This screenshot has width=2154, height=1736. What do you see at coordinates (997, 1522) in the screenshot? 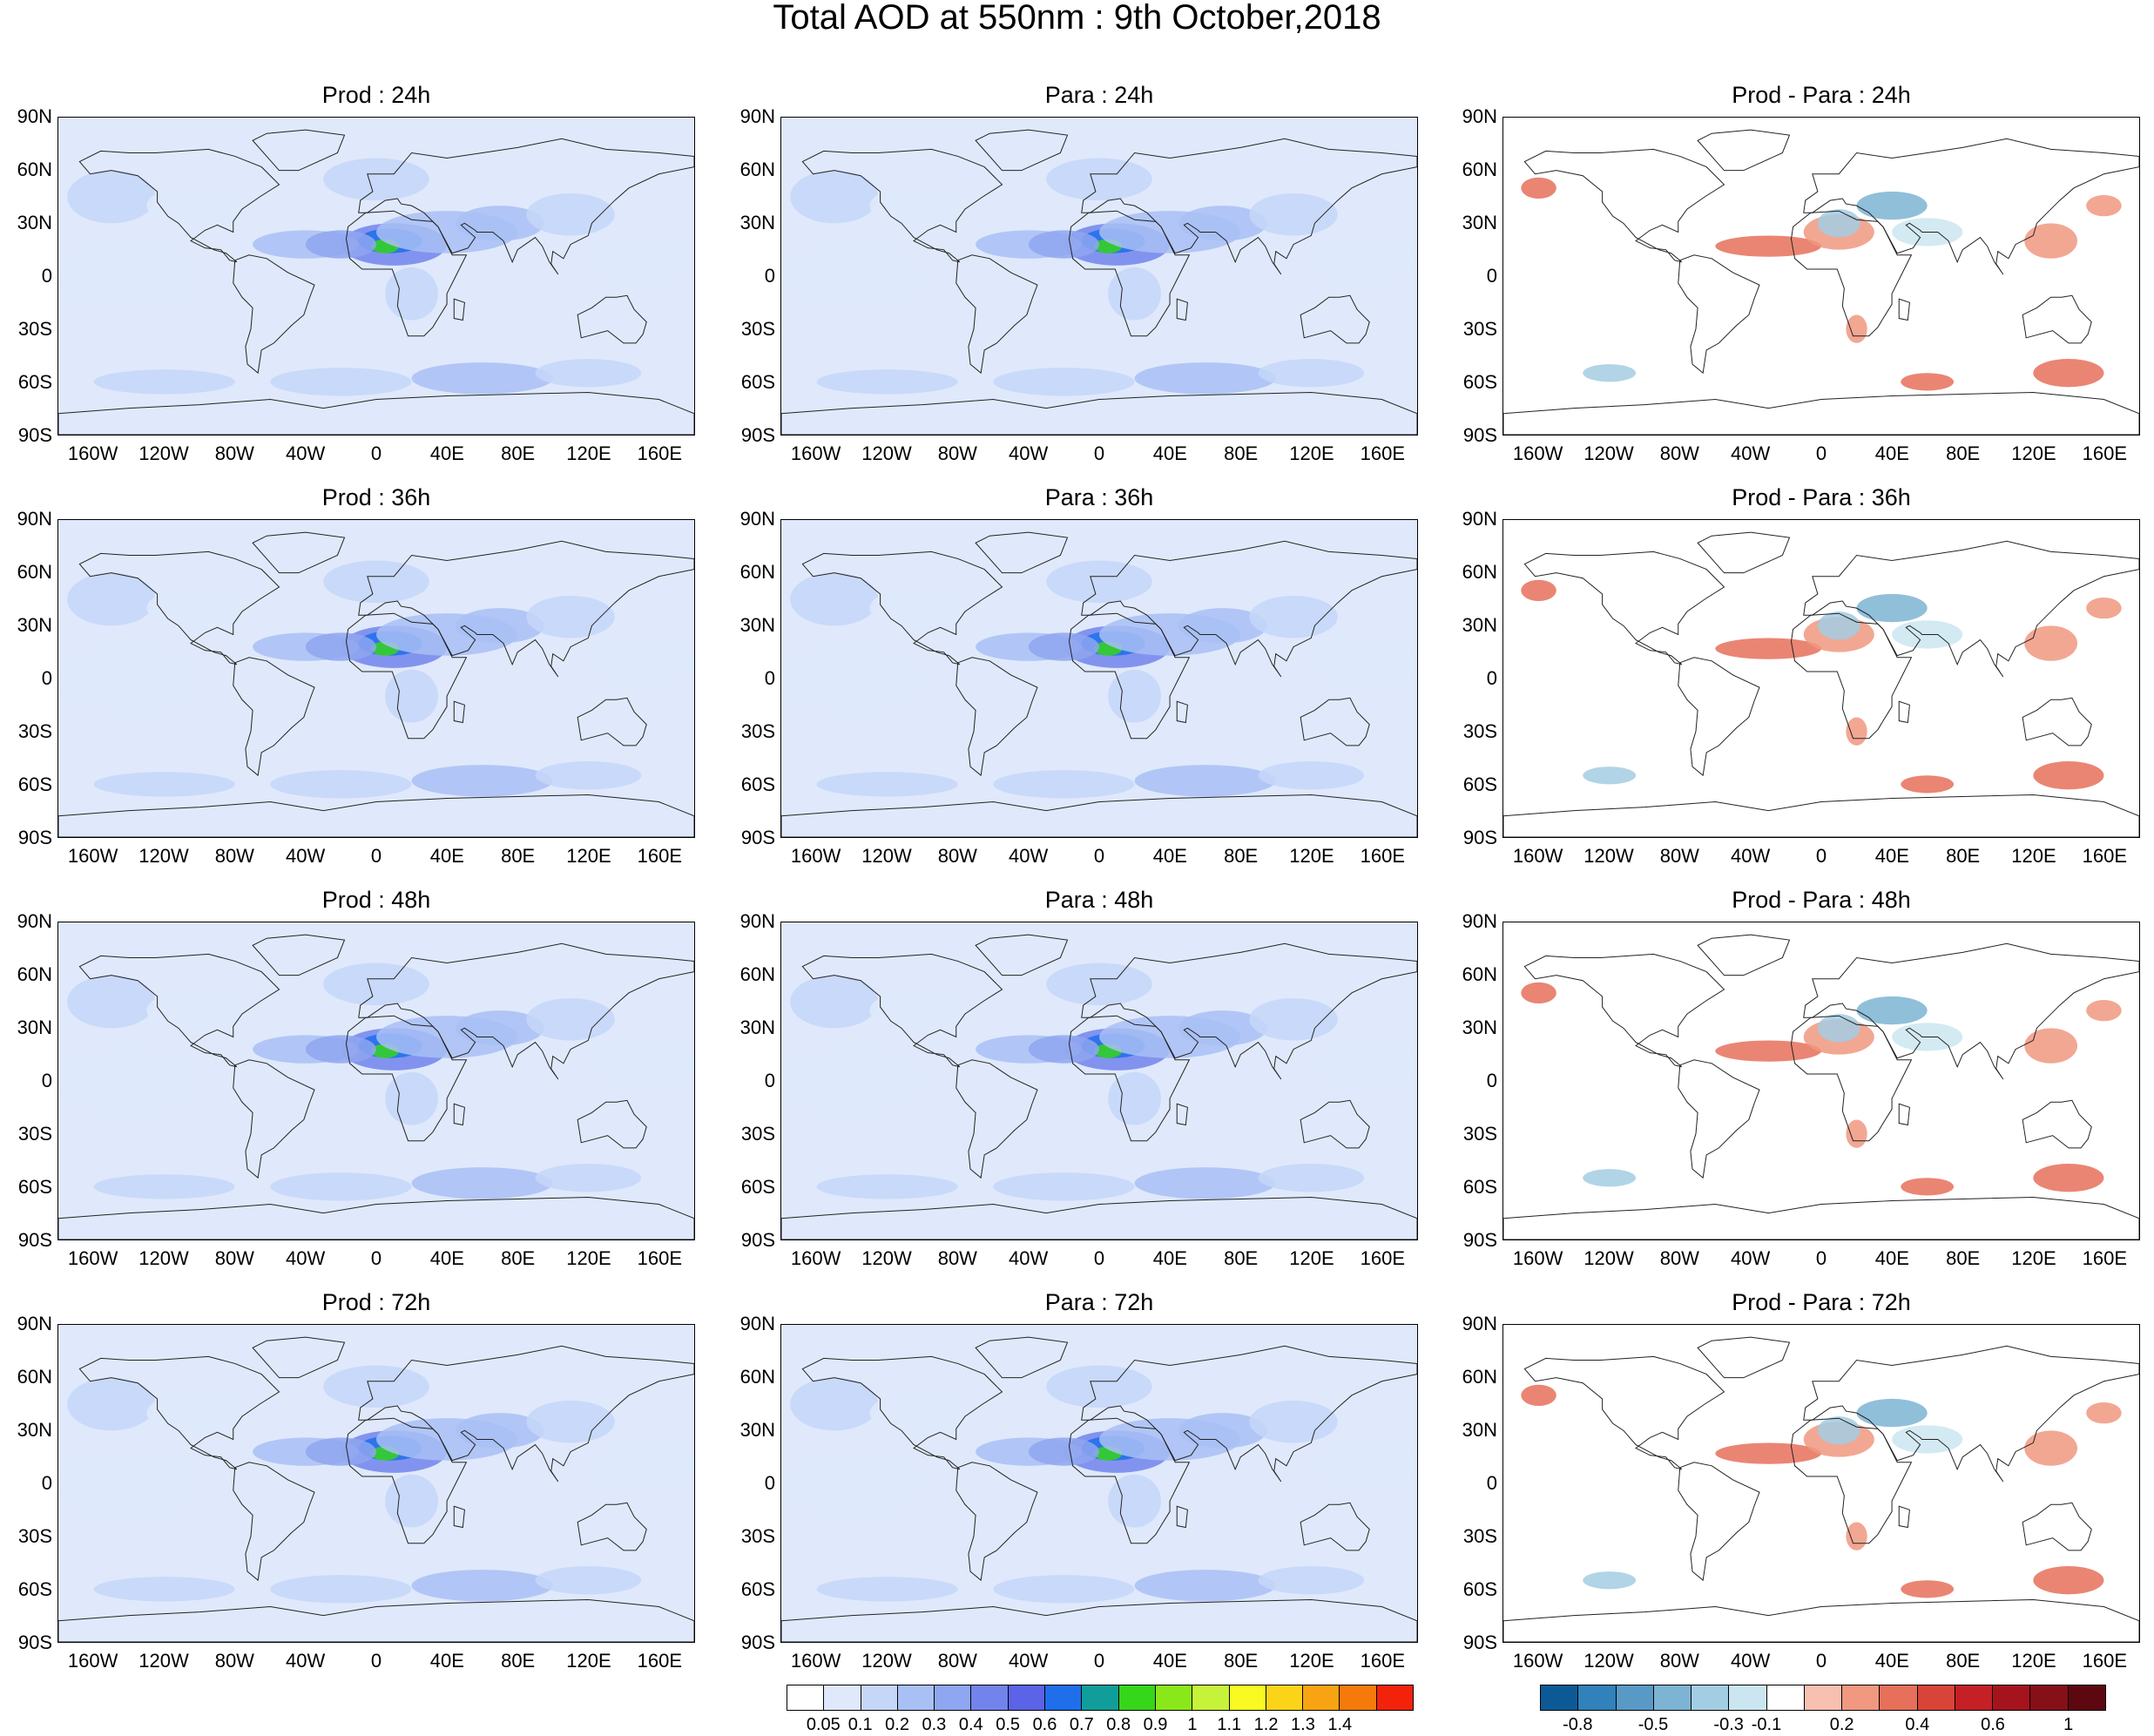
I see `coastline-south-america` at bounding box center [997, 1522].